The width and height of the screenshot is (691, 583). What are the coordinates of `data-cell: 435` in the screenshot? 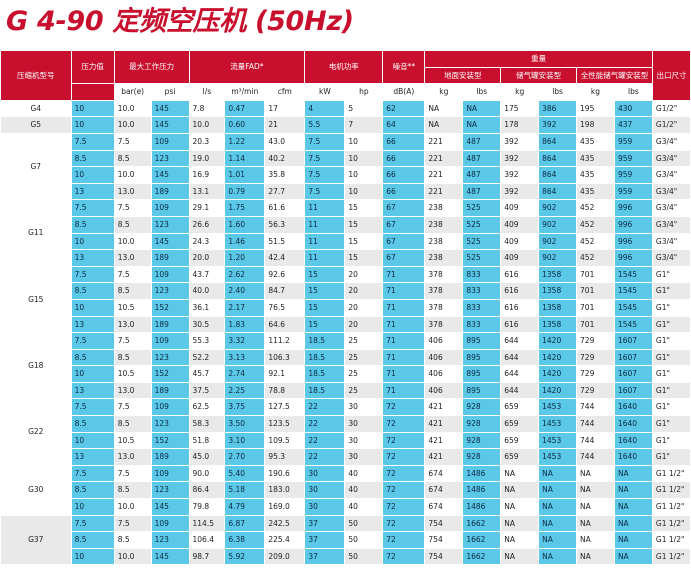 It's located at (595, 141).